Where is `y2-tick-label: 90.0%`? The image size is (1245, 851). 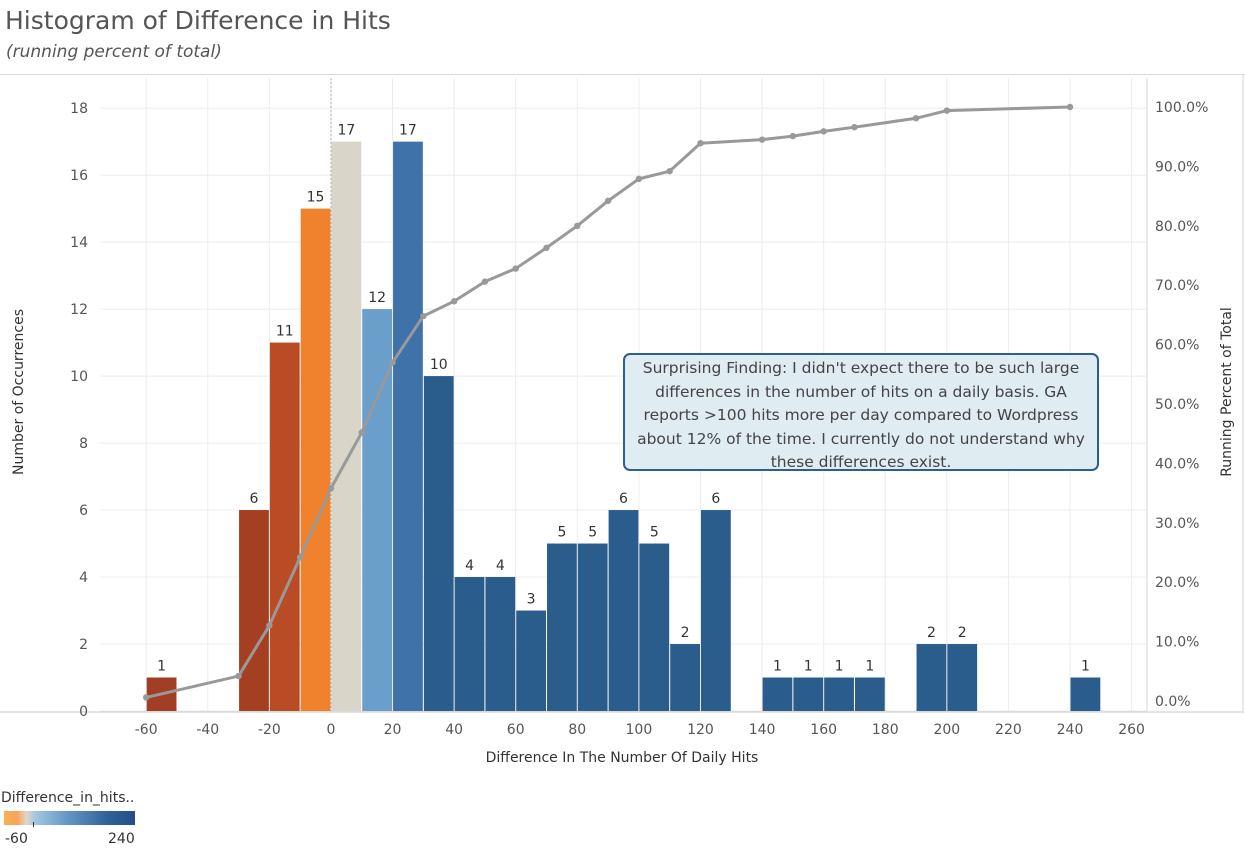 y2-tick-label: 90.0% is located at coordinates (1177, 167).